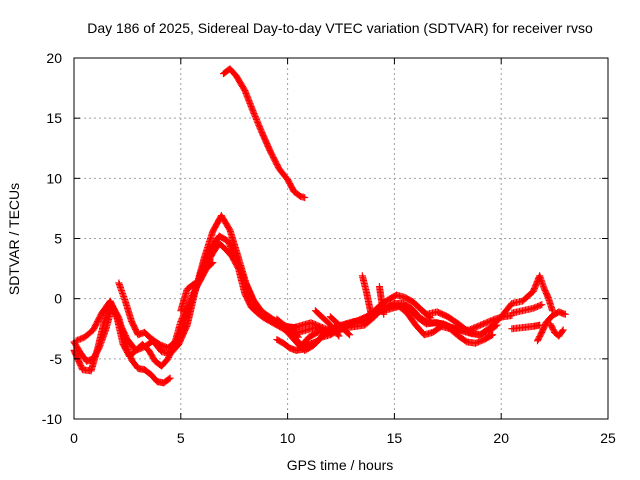 The height and width of the screenshot is (480, 640). Describe the element at coordinates (381, 300) in the screenshot. I see `series-sat-o` at that location.